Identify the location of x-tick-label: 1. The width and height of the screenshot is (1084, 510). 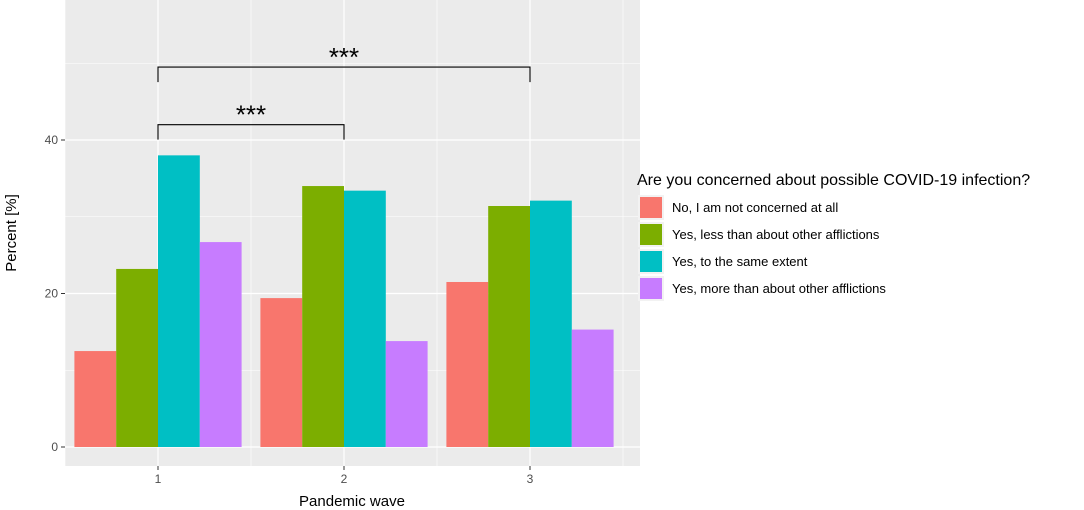
(158, 479).